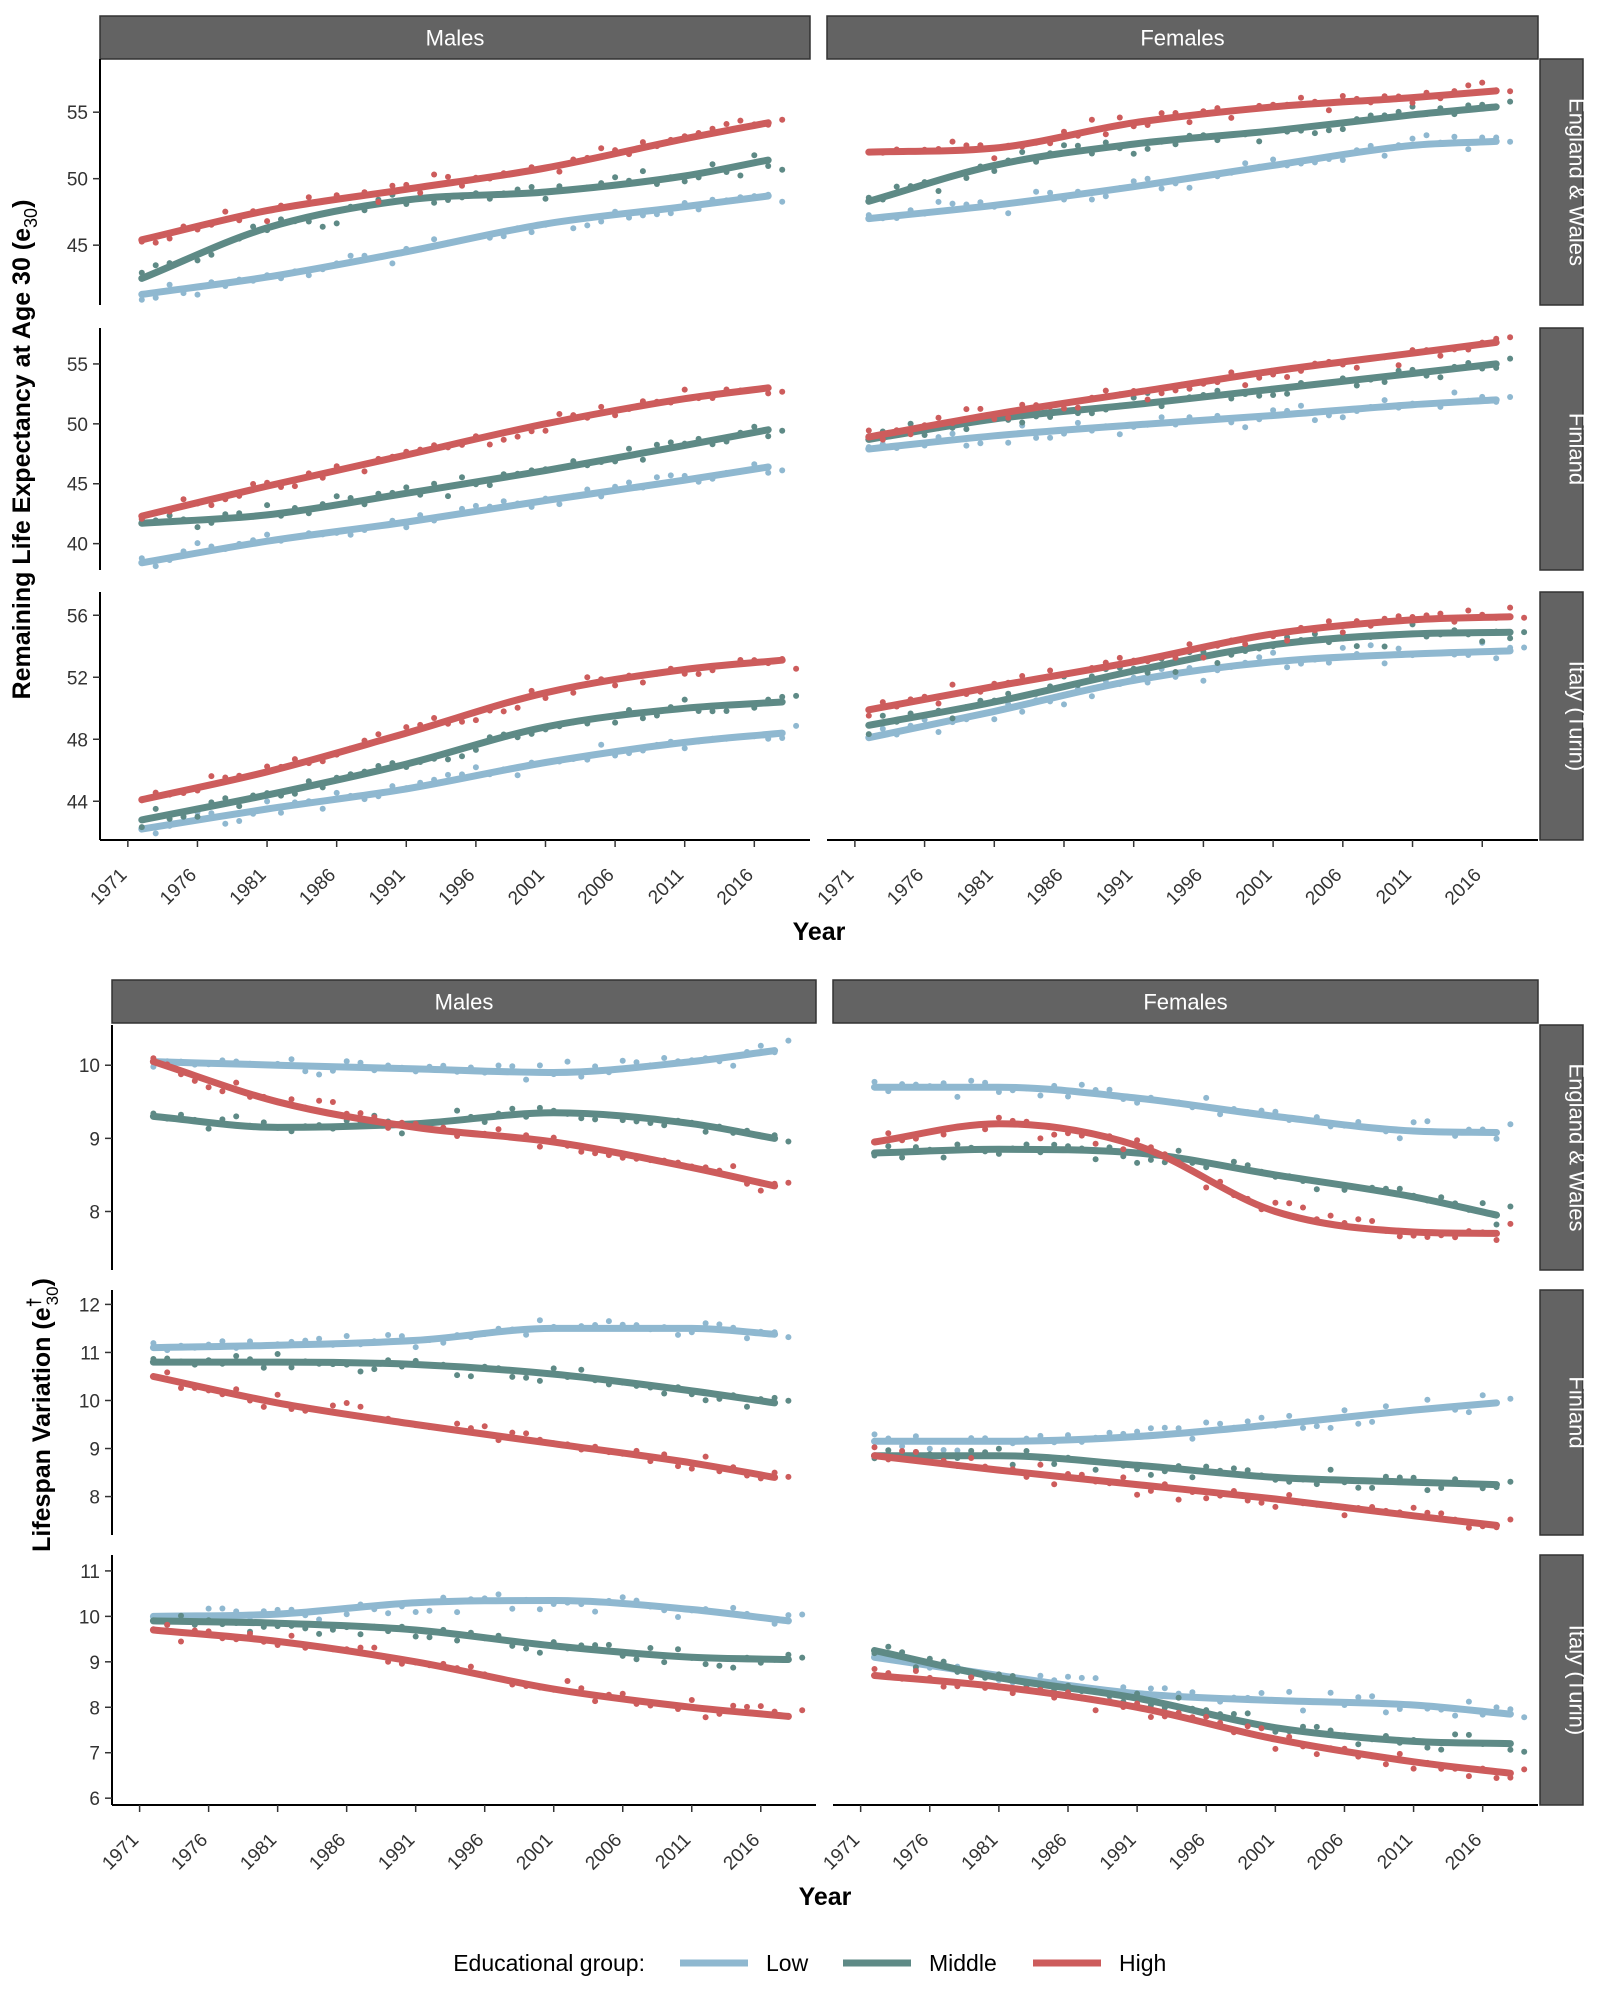  Describe the element at coordinates (457, 1732) in the screenshot. I see `panel-italy-turin-males: 1971 1976 1981 1986 1991 1996 2001 2006 2011 2016` at that location.